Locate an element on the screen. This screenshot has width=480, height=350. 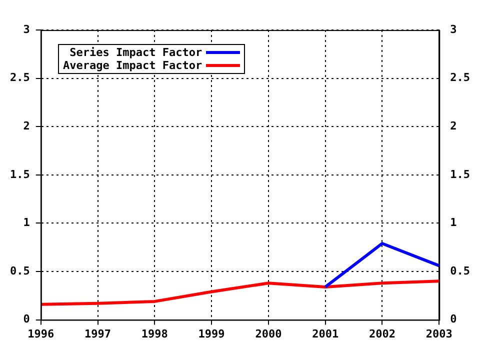
x-tick-label: 2000 is located at coordinates (268, 333).